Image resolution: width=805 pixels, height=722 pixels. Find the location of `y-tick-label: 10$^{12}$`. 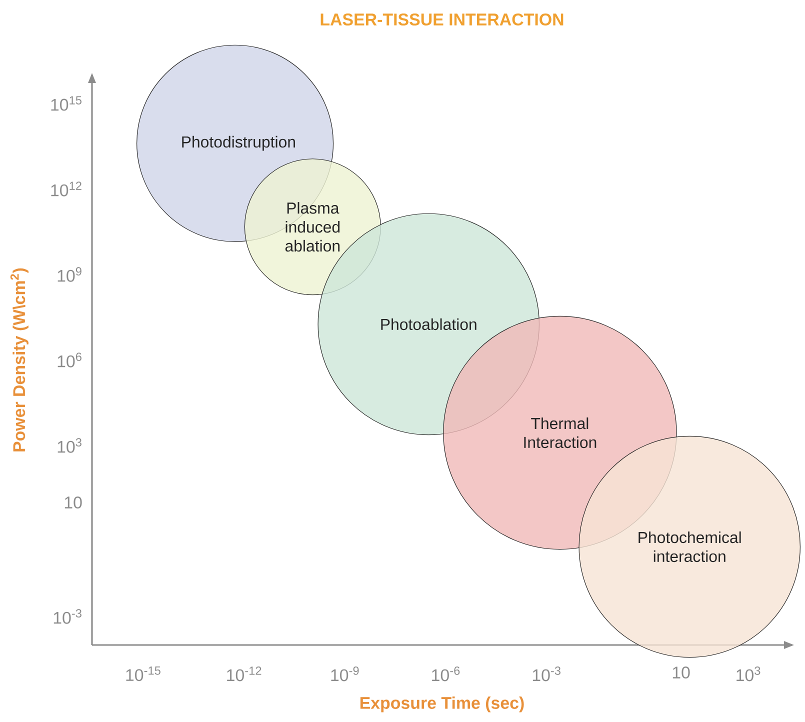

y-tick-label: 10$^{12}$ is located at coordinates (66, 189).